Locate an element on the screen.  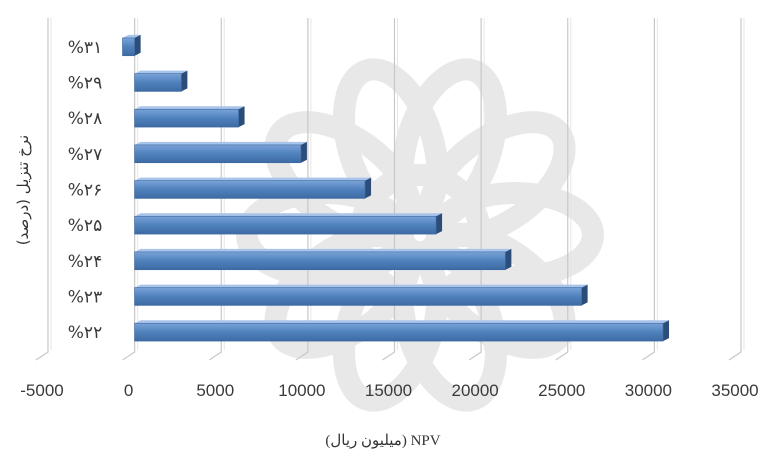
y-tick-label: %۲۲ is located at coordinates (85, 333).